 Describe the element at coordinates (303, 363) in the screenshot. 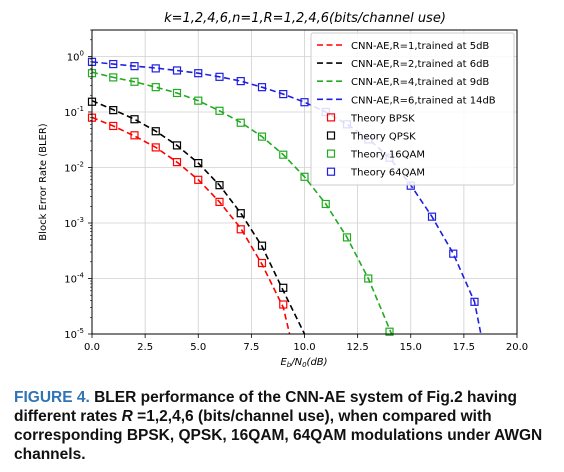

I see `x-axis-label: Eb/N0(dB)` at that location.